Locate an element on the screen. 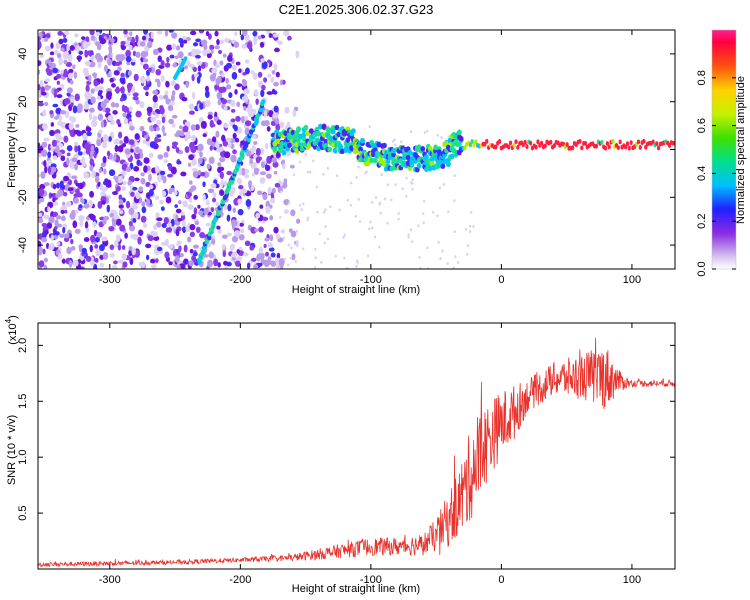 This screenshot has height=600, width=750. snr-x-tick-label: 0 is located at coordinates (501, 580).